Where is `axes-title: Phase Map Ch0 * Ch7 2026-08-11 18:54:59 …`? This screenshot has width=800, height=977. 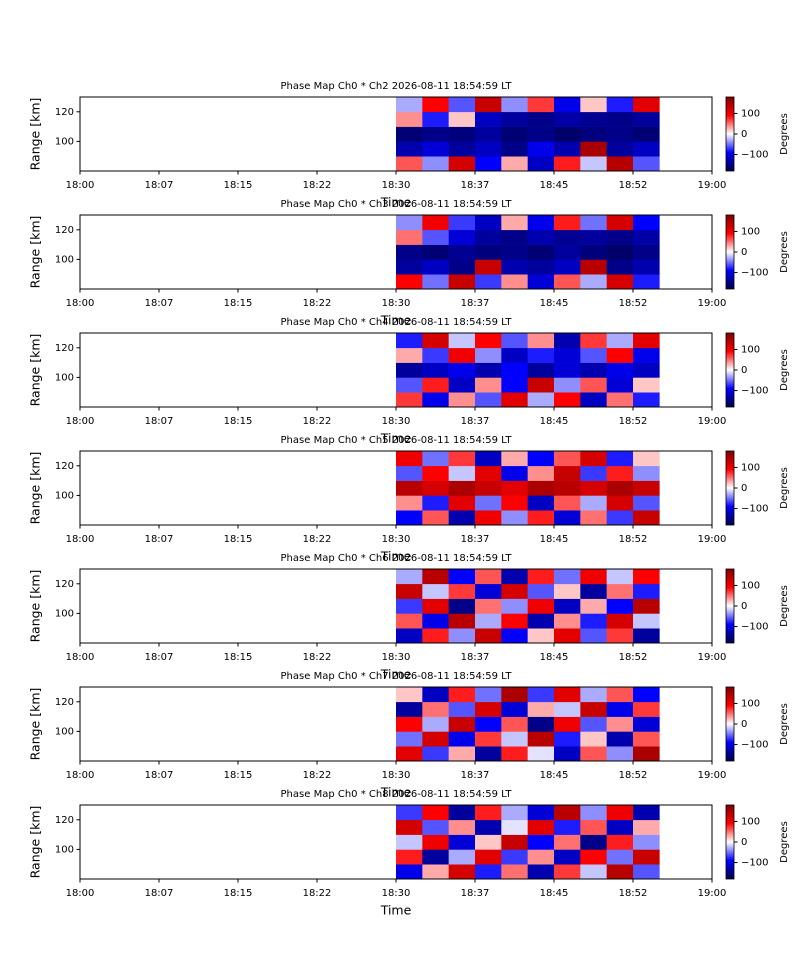 axes-title: Phase Map Ch0 * Ch7 2026-08-11 18:54:59 … is located at coordinates (397, 676).